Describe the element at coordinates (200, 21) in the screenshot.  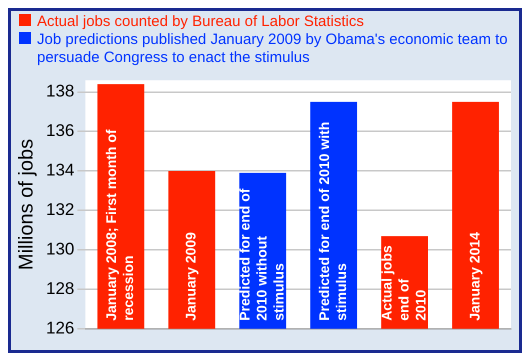
I see `legend-label: Actual jobs counted by Bureau of Labor Statistics` at that location.